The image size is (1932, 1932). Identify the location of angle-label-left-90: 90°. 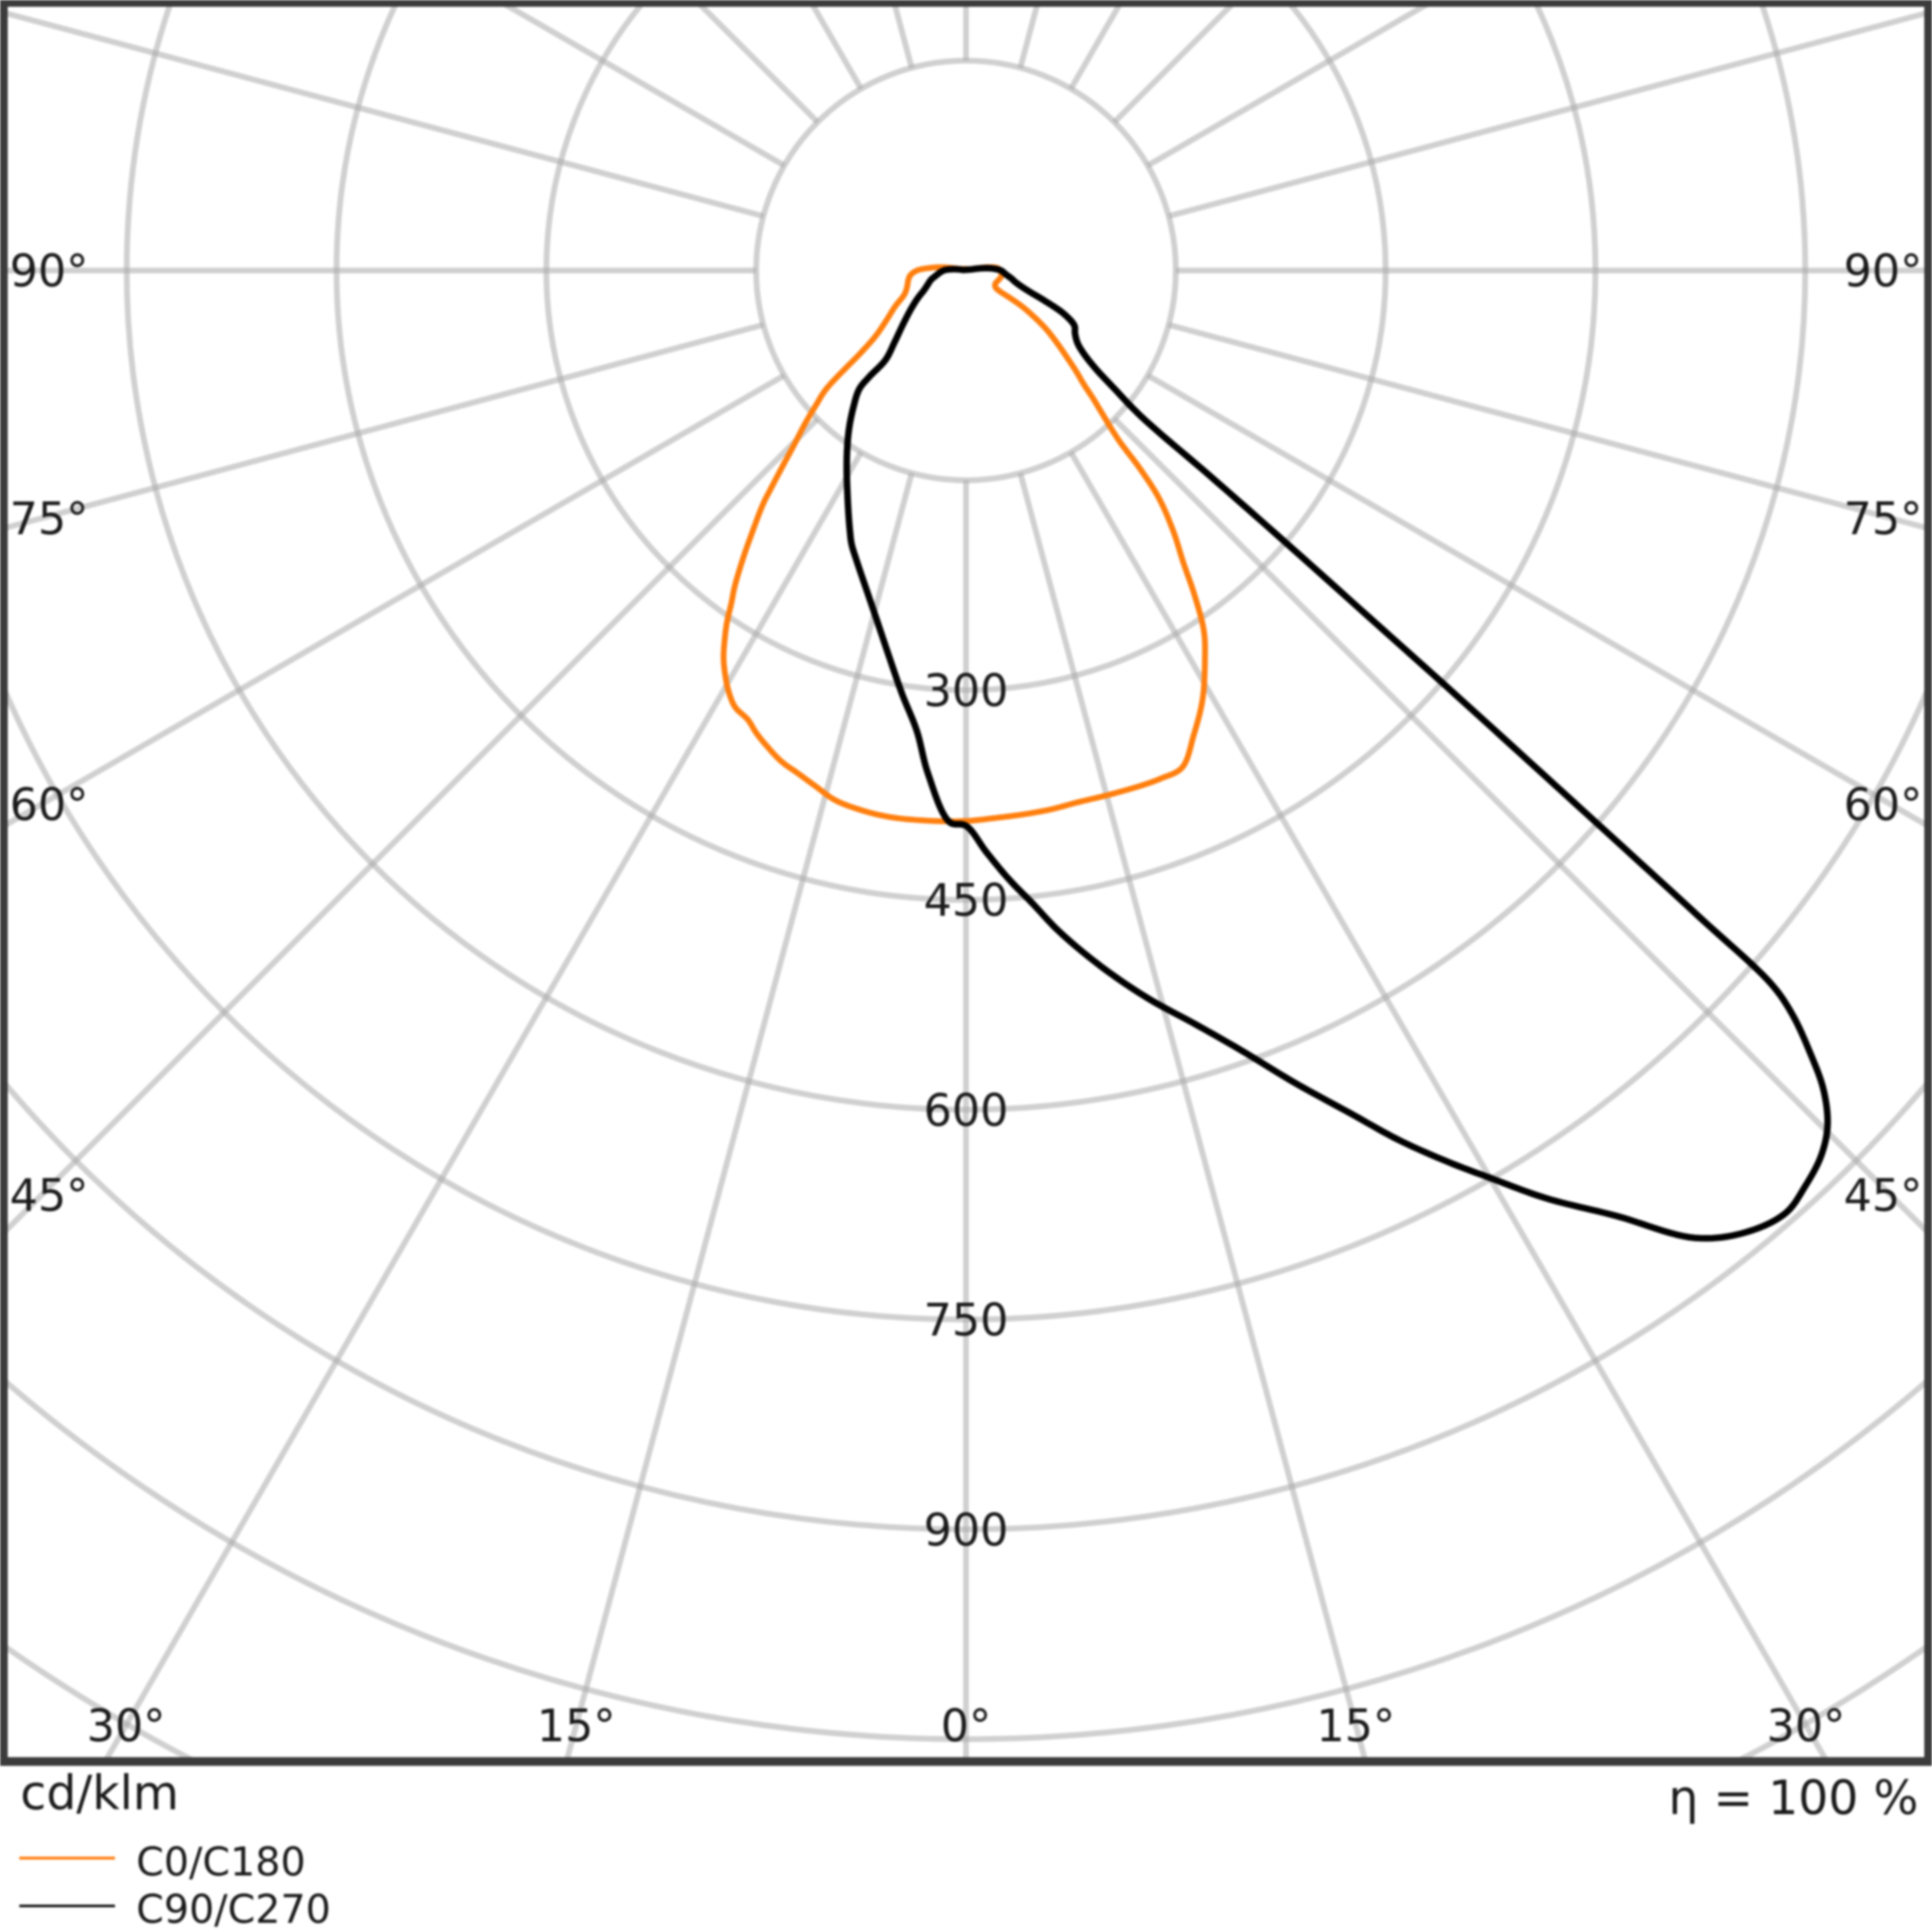
(49, 271).